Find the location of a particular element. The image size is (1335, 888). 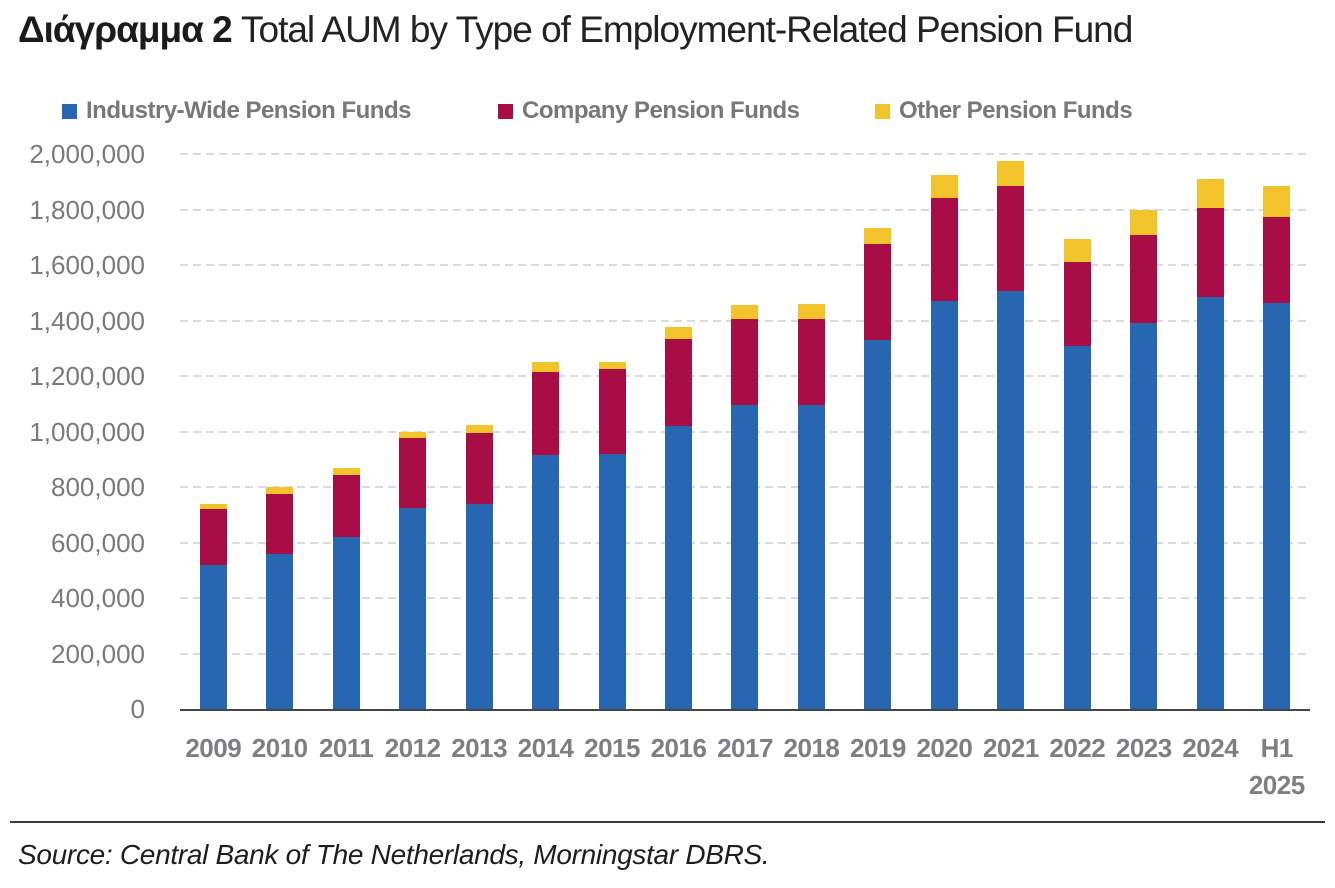

y-tick-label: 800,000 is located at coordinates (98, 487).